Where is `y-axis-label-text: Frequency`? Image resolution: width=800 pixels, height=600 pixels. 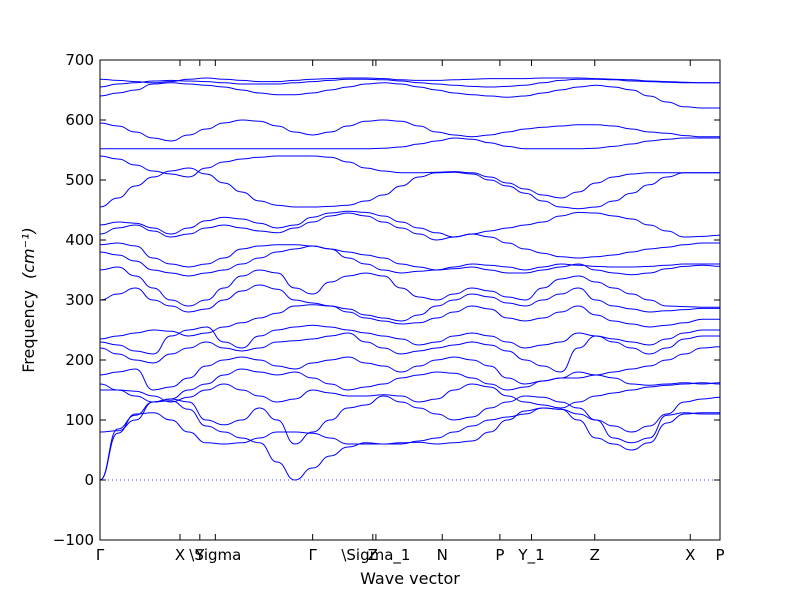 y-axis-label-text: Frequency is located at coordinates (28, 331).